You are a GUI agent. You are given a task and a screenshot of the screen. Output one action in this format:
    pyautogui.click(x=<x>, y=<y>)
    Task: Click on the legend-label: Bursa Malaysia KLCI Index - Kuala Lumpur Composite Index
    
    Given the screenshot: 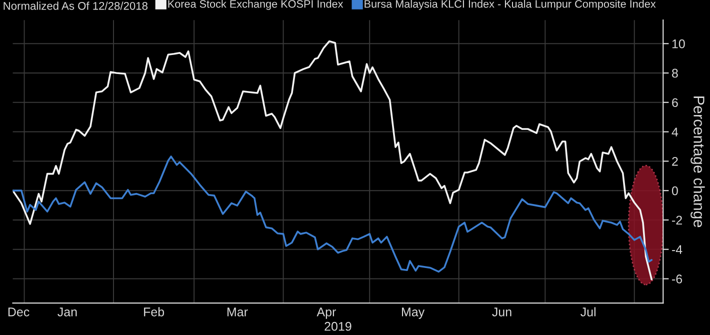 What is the action you would take?
    pyautogui.click(x=510, y=5)
    